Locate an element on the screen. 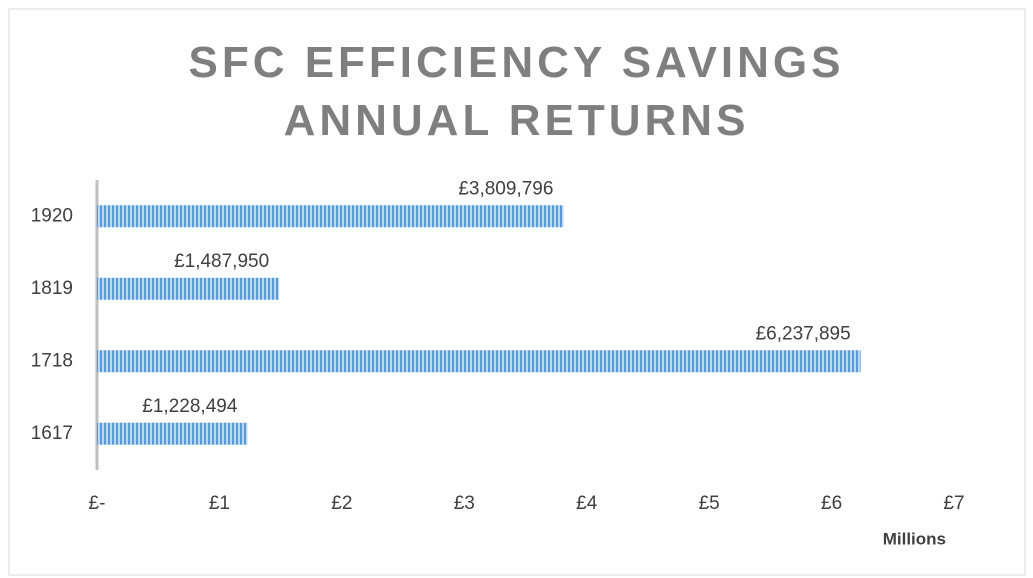 The width and height of the screenshot is (1033, 578). data-label: £1,487,950 is located at coordinates (221, 261).